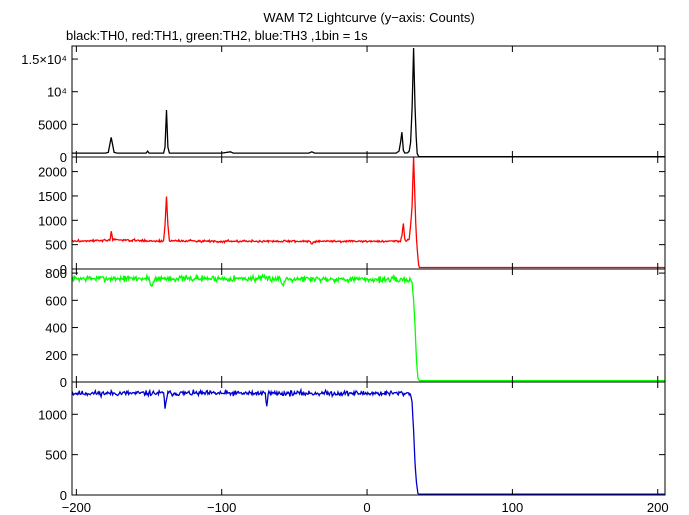 Image resolution: width=689 pixels, height=515 pixels. I want to click on y-tick-label: 2000, so click(52, 172).